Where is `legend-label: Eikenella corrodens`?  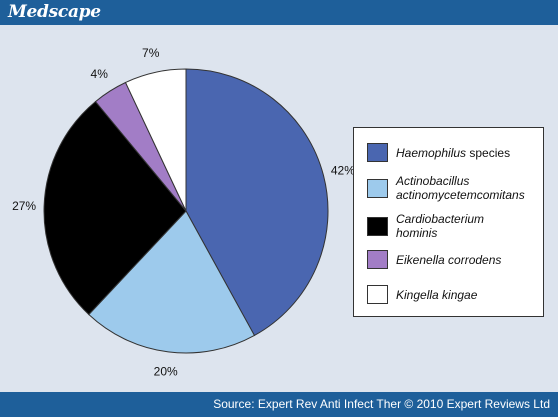 legend-label: Eikenella corrodens is located at coordinates (449, 259).